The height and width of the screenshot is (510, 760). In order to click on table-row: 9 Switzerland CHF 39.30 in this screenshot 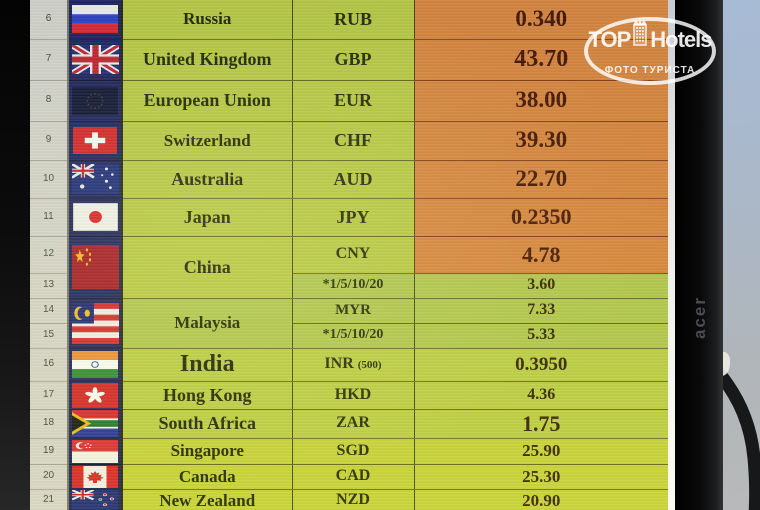, I will do `click(349, 141)`.